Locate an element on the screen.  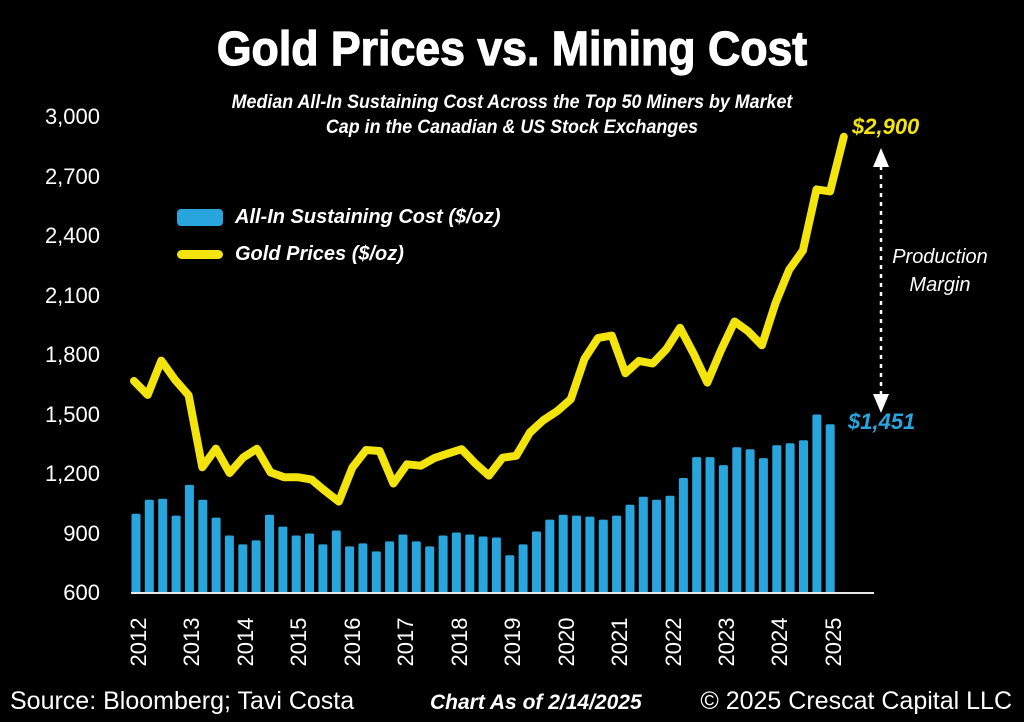
y-tick-label: 2,700 is located at coordinates (72, 176).